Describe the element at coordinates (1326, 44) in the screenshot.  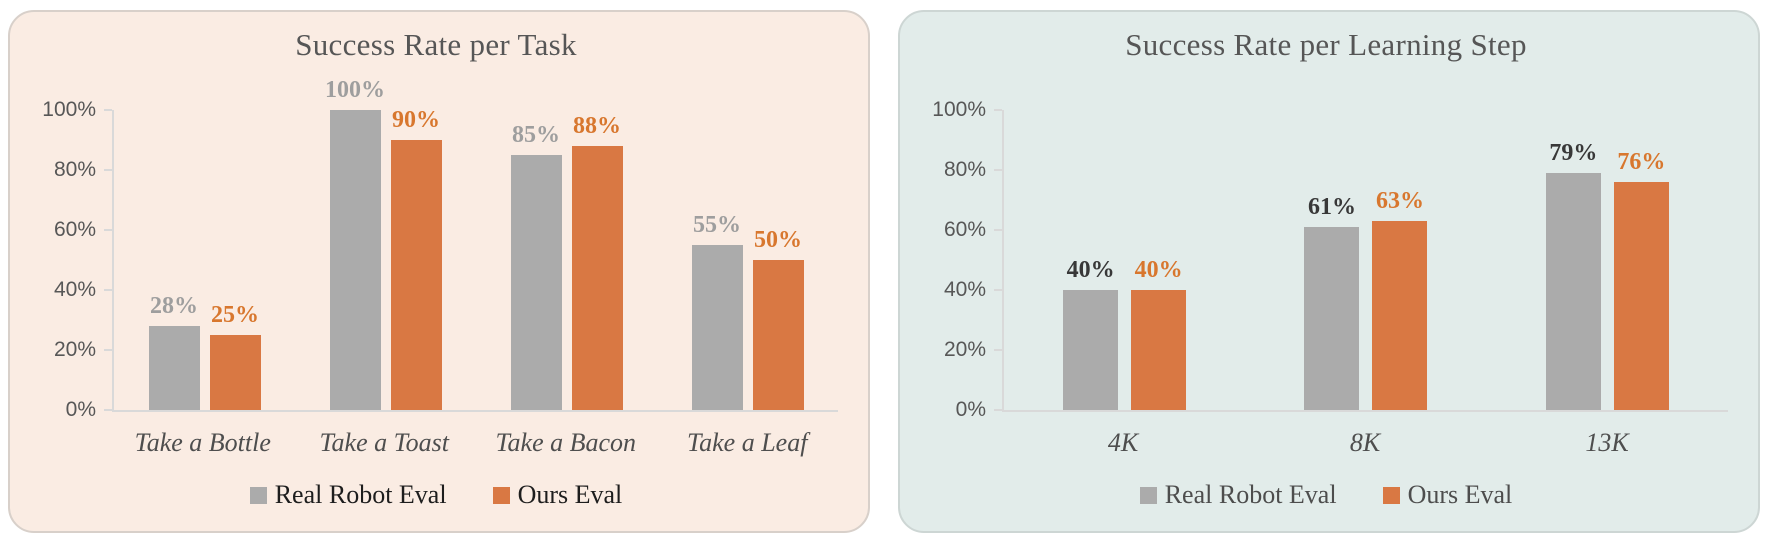
I see `chart-title: Success Rate per Learning Step` at that location.